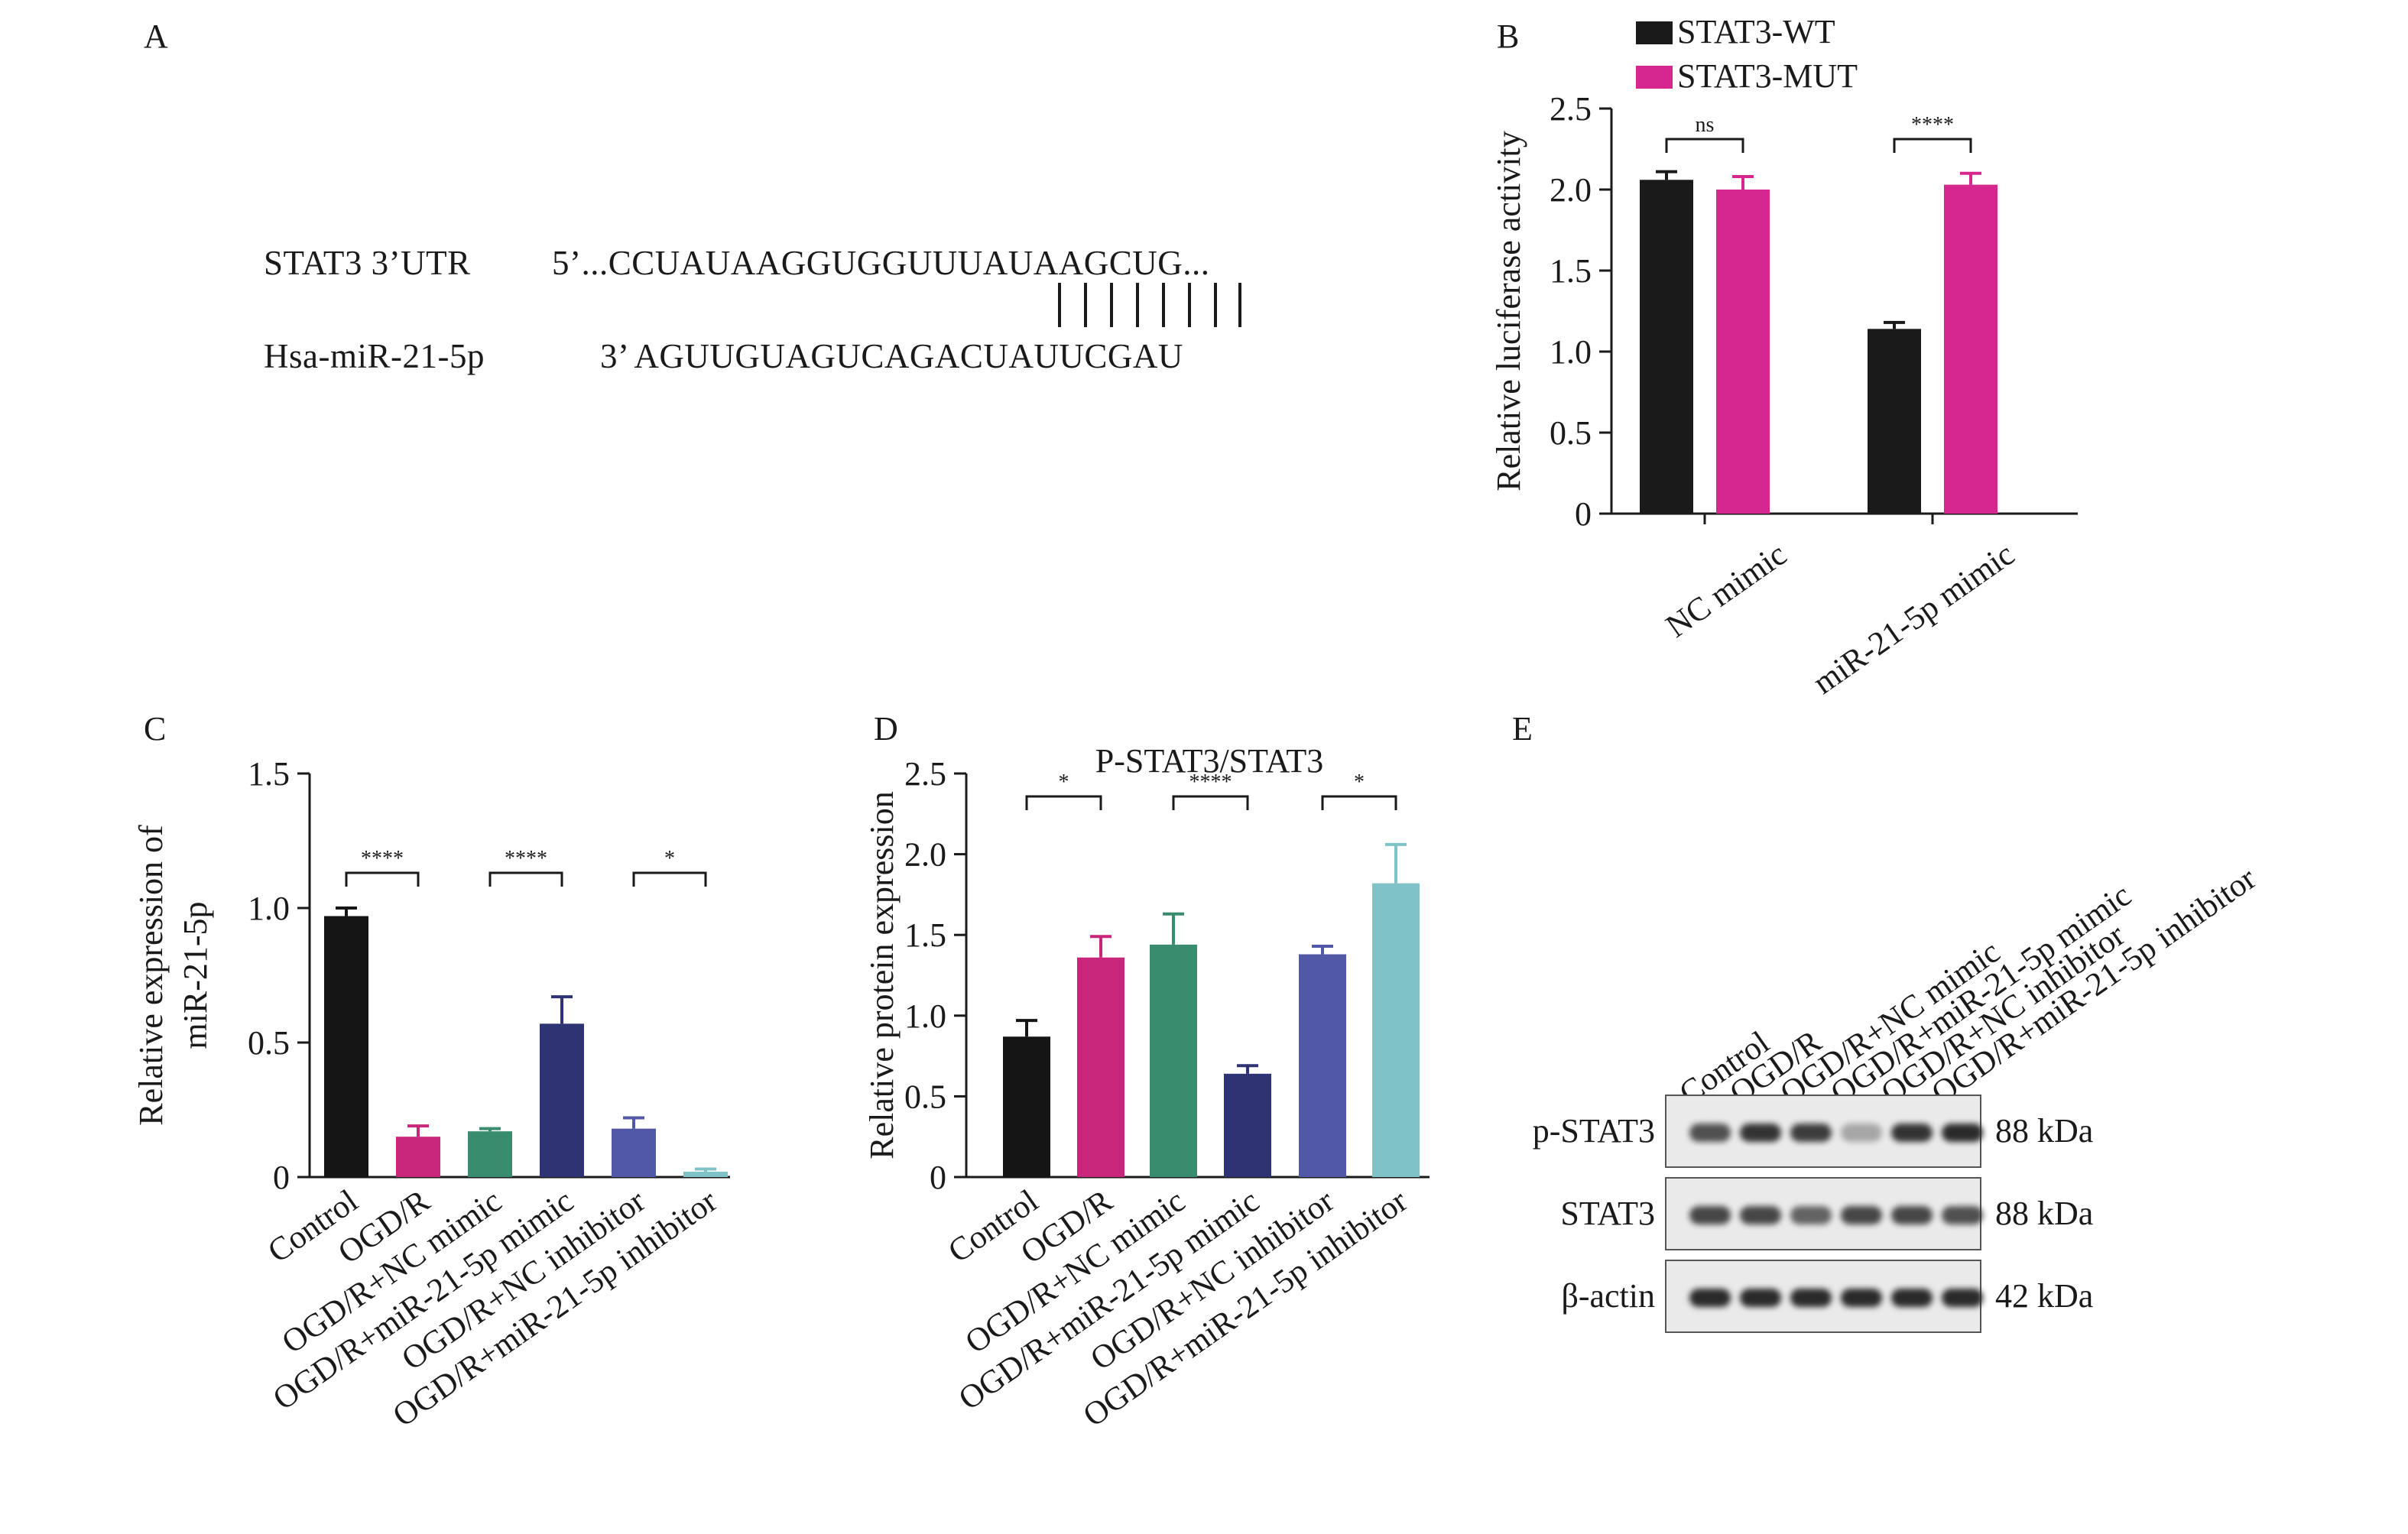 The height and width of the screenshot is (1534, 2408). What do you see at coordinates (1523, 729) in the screenshot?
I see `panel-label-e: E` at bounding box center [1523, 729].